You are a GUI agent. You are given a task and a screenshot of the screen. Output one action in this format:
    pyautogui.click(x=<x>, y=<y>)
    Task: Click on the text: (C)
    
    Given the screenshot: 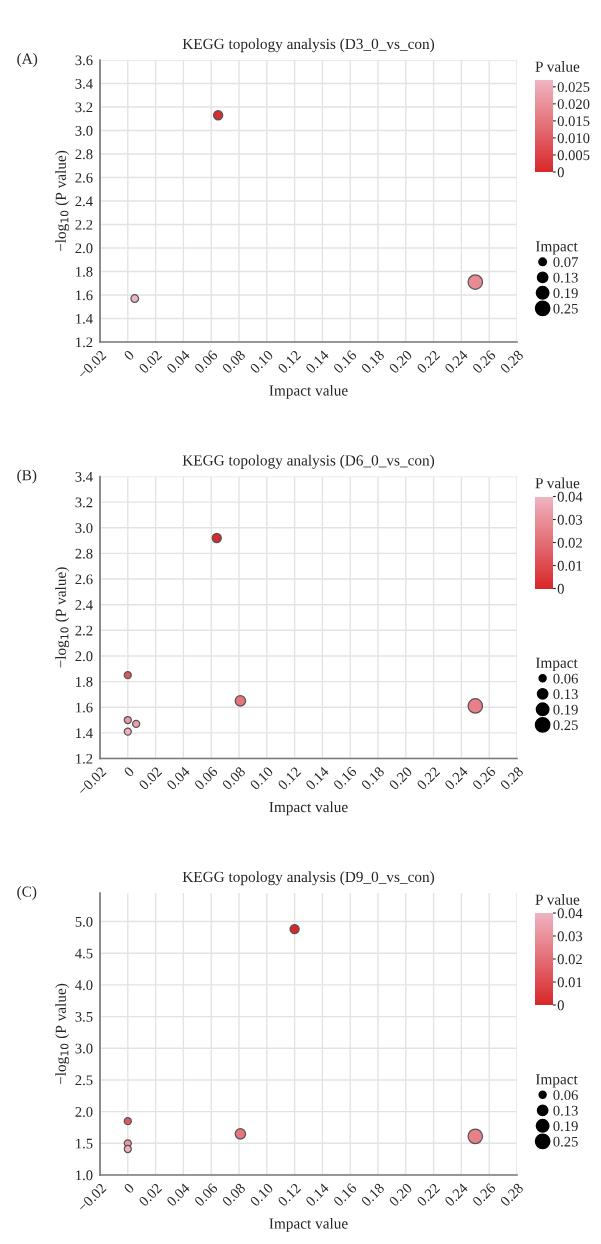 What is the action you would take?
    pyautogui.click(x=27, y=893)
    